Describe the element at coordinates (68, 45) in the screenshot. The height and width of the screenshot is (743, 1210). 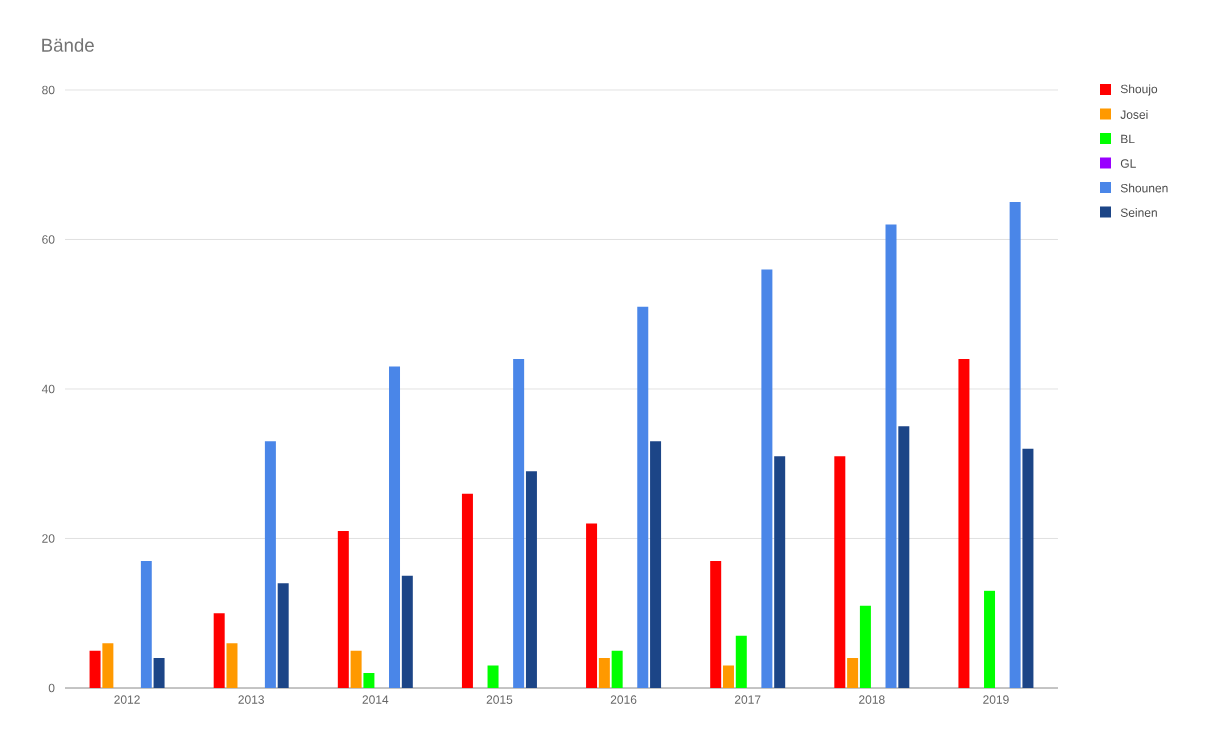
I see `chart-title: Bände` at that location.